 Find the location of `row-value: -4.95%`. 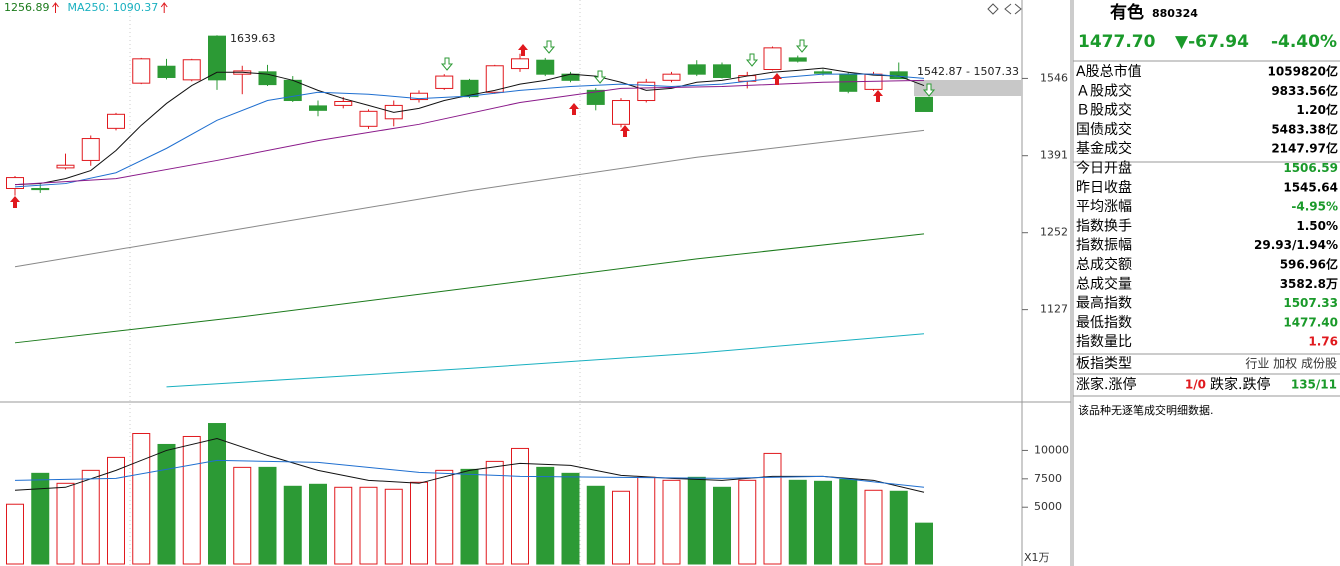

row-value: -4.95% is located at coordinates (1314, 207).